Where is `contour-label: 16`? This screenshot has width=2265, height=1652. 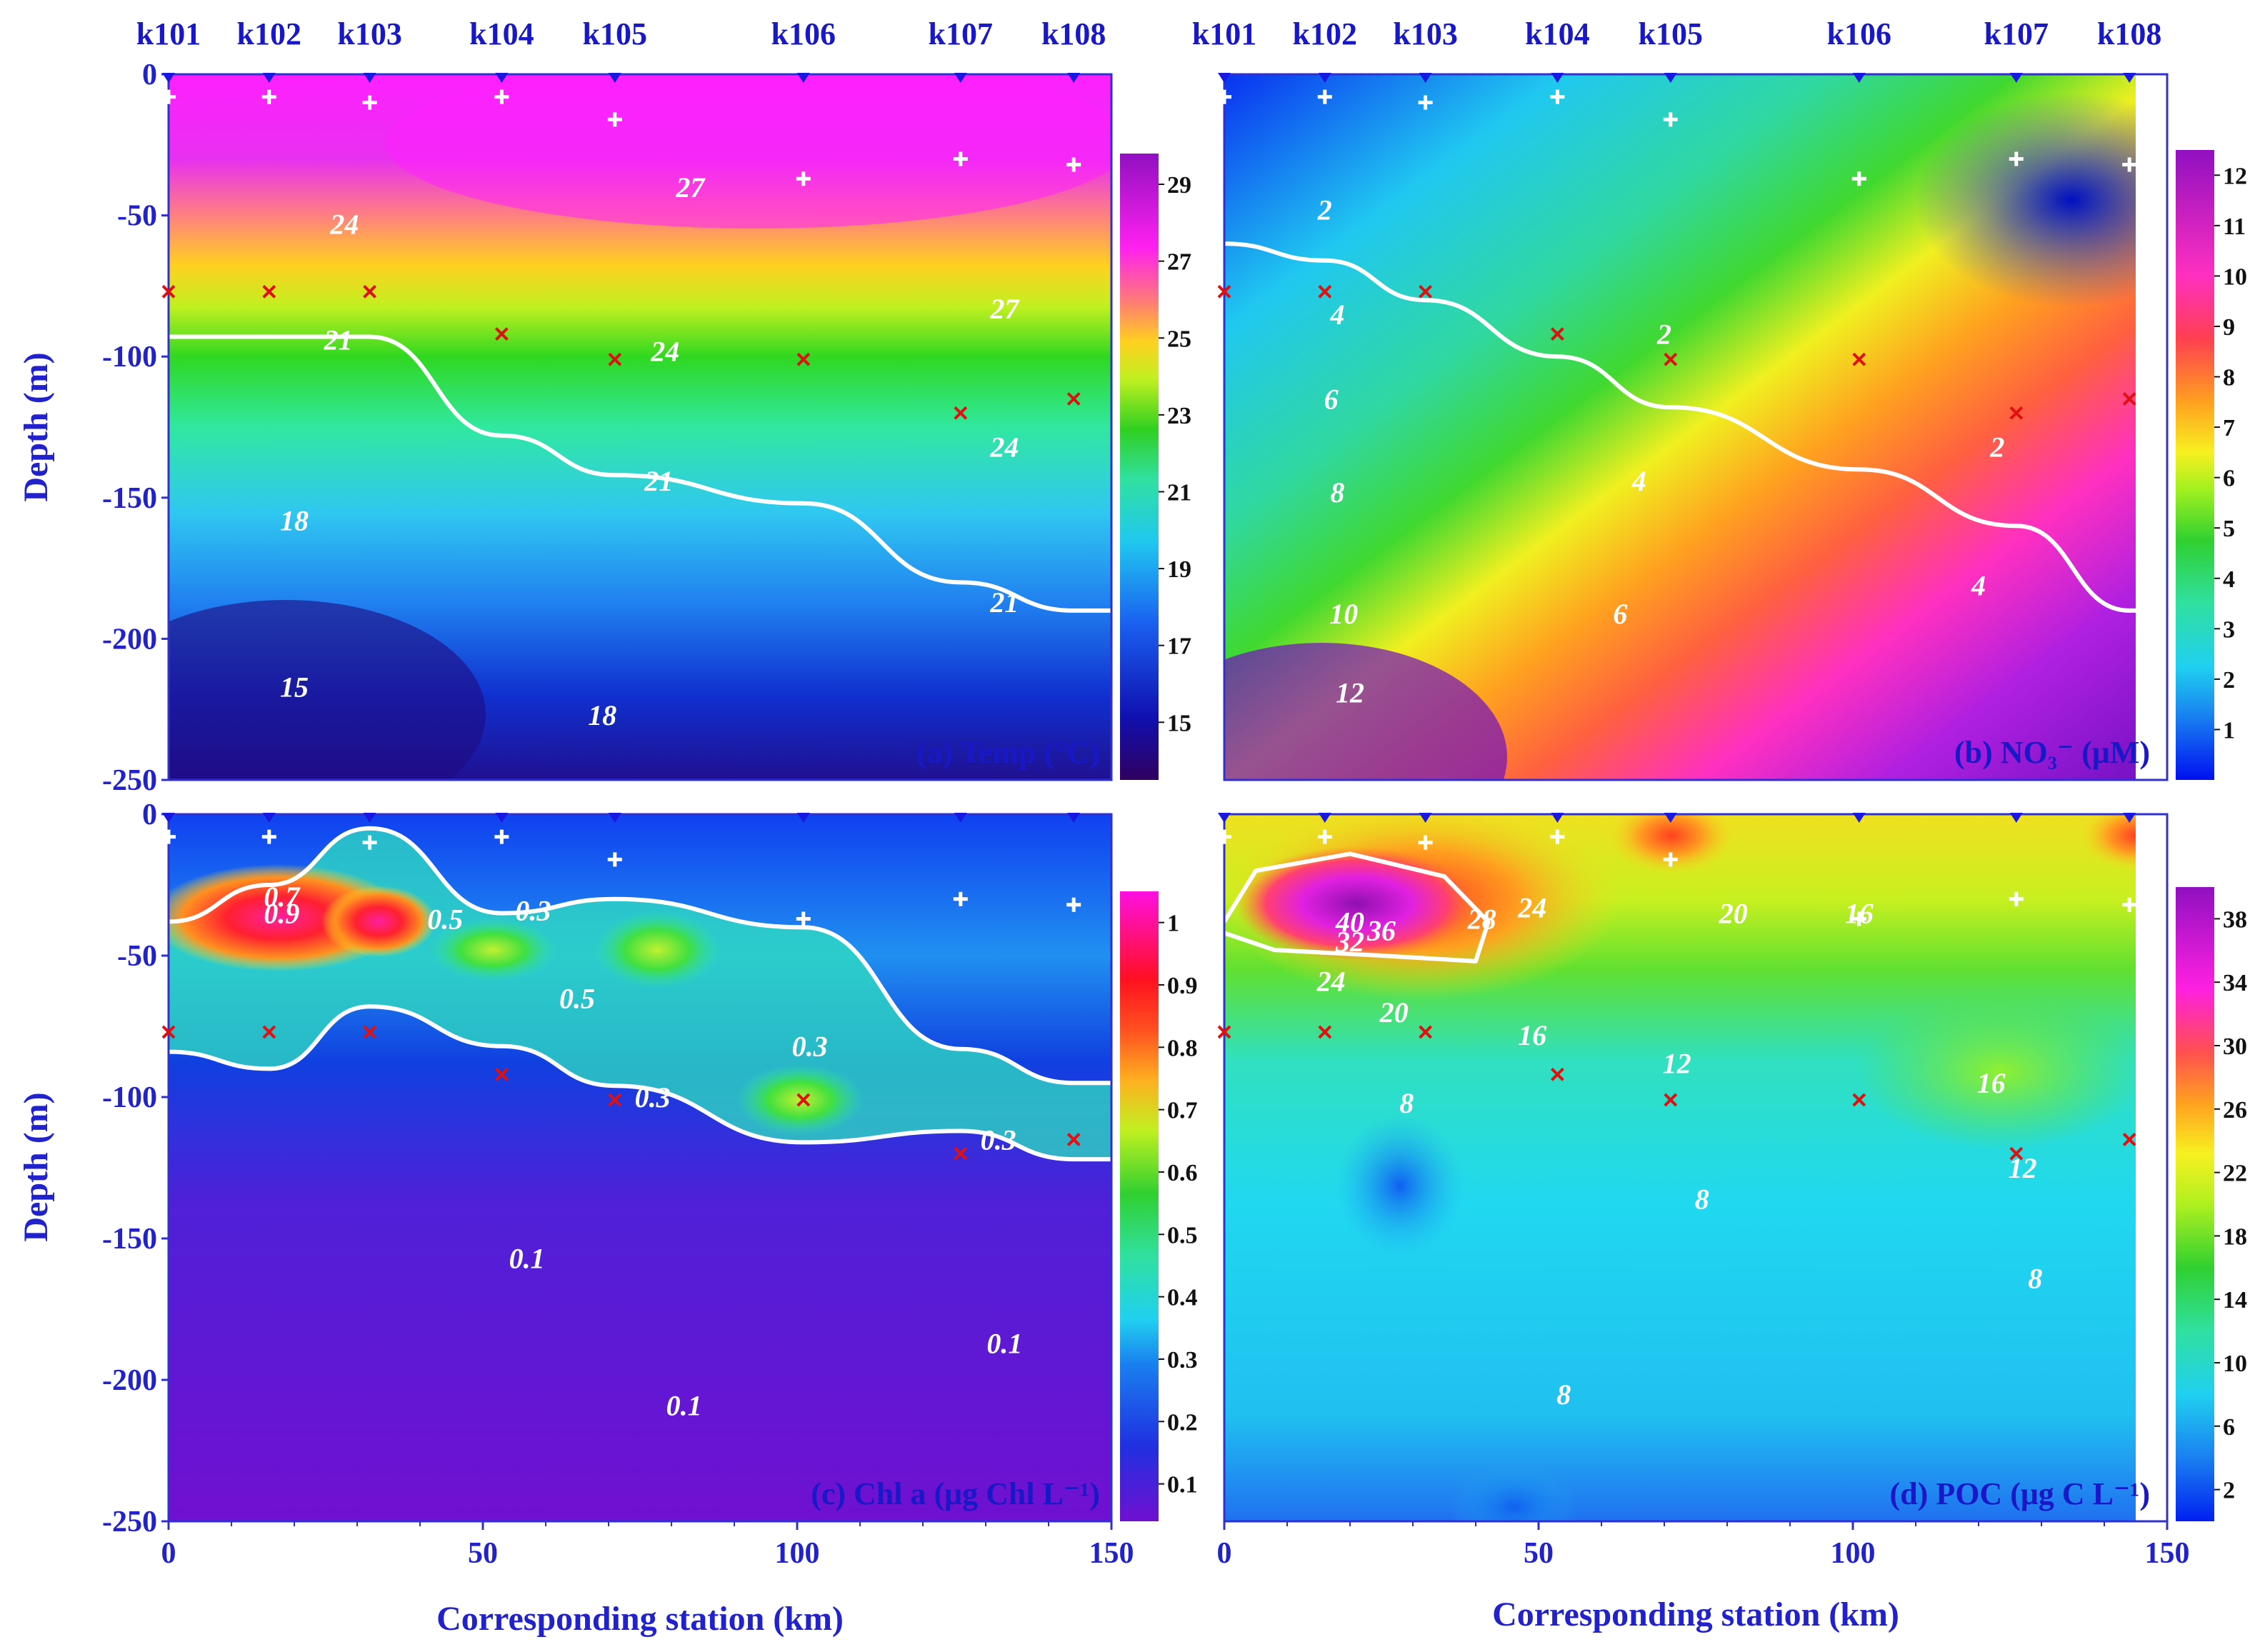 contour-label: 16 is located at coordinates (1532, 1035).